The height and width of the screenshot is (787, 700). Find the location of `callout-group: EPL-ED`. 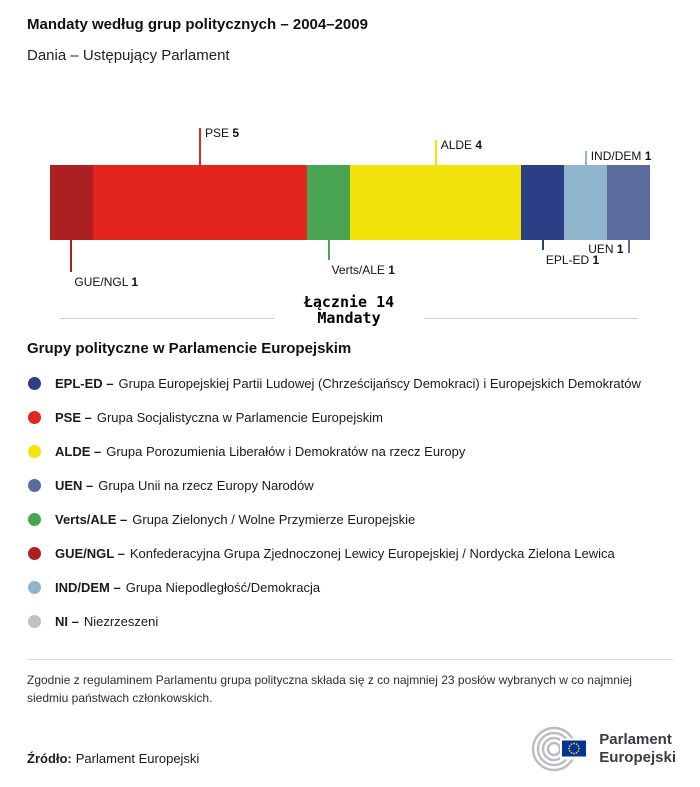

callout-group: EPL-ED is located at coordinates (569, 260).